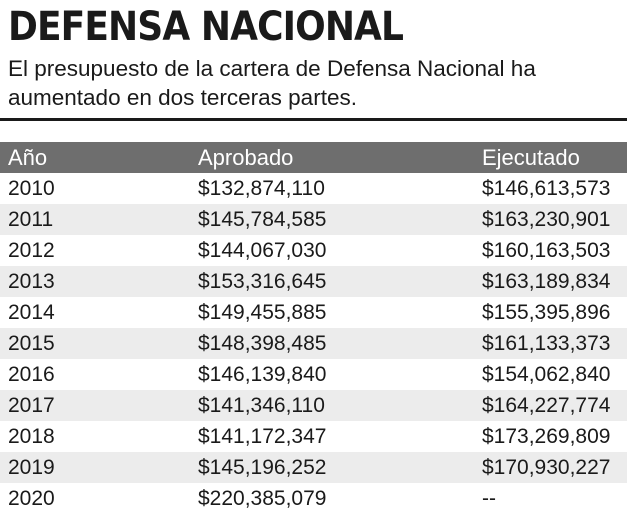 This screenshot has height=524, width=627. What do you see at coordinates (337, 405) in the screenshot?
I see `cell-approved: $141,346,110` at bounding box center [337, 405].